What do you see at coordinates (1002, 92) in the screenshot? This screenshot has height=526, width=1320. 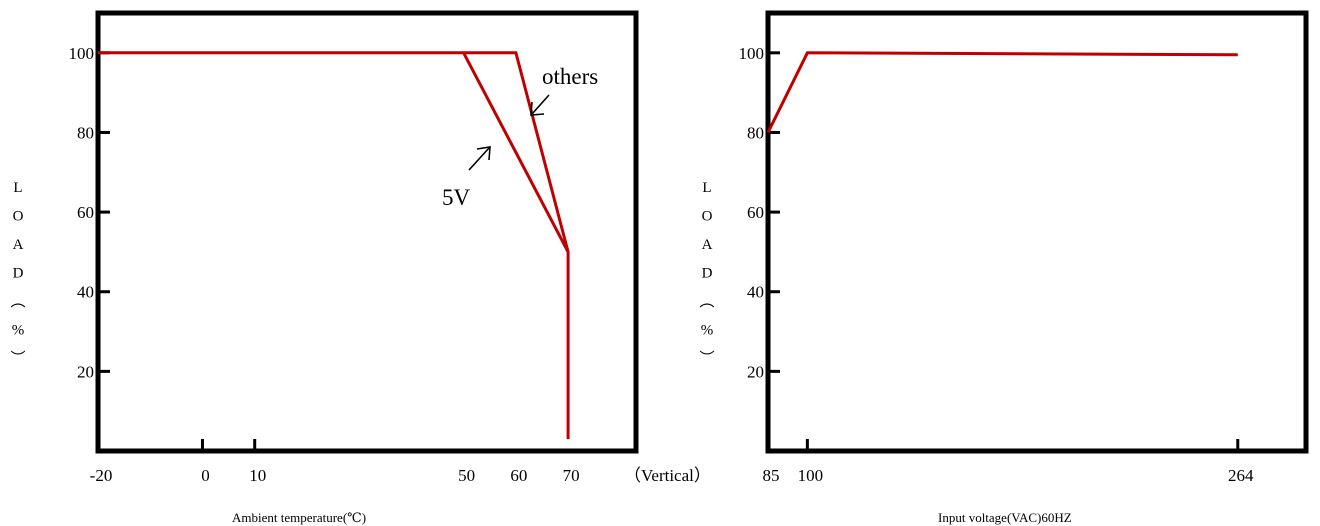 I see `series-line-input-voltage` at bounding box center [1002, 92].